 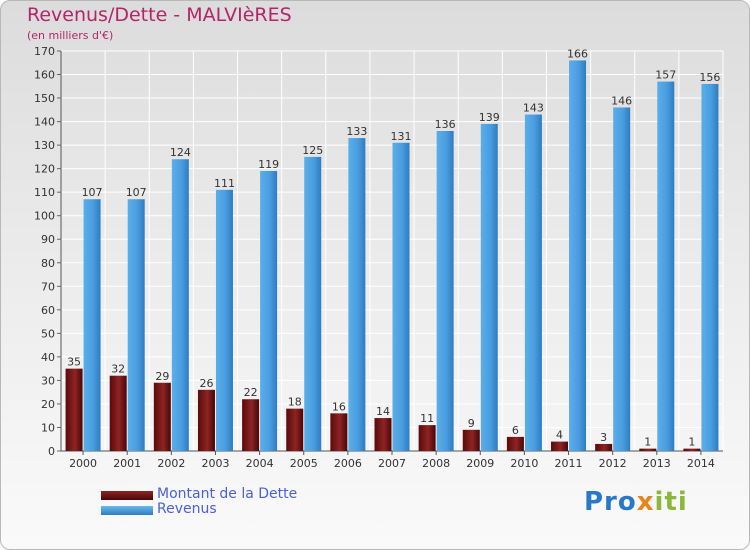 What do you see at coordinates (127, 463) in the screenshot?
I see `x-tick-label: 2001` at bounding box center [127, 463].